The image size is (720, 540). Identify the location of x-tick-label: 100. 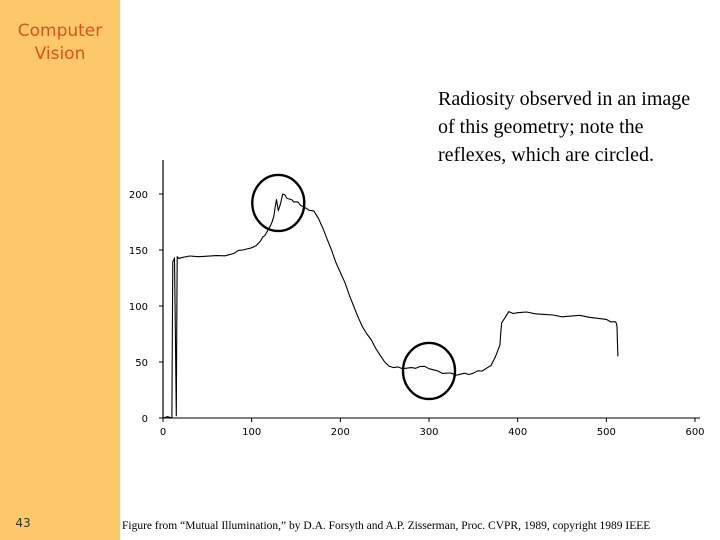
(251, 432).